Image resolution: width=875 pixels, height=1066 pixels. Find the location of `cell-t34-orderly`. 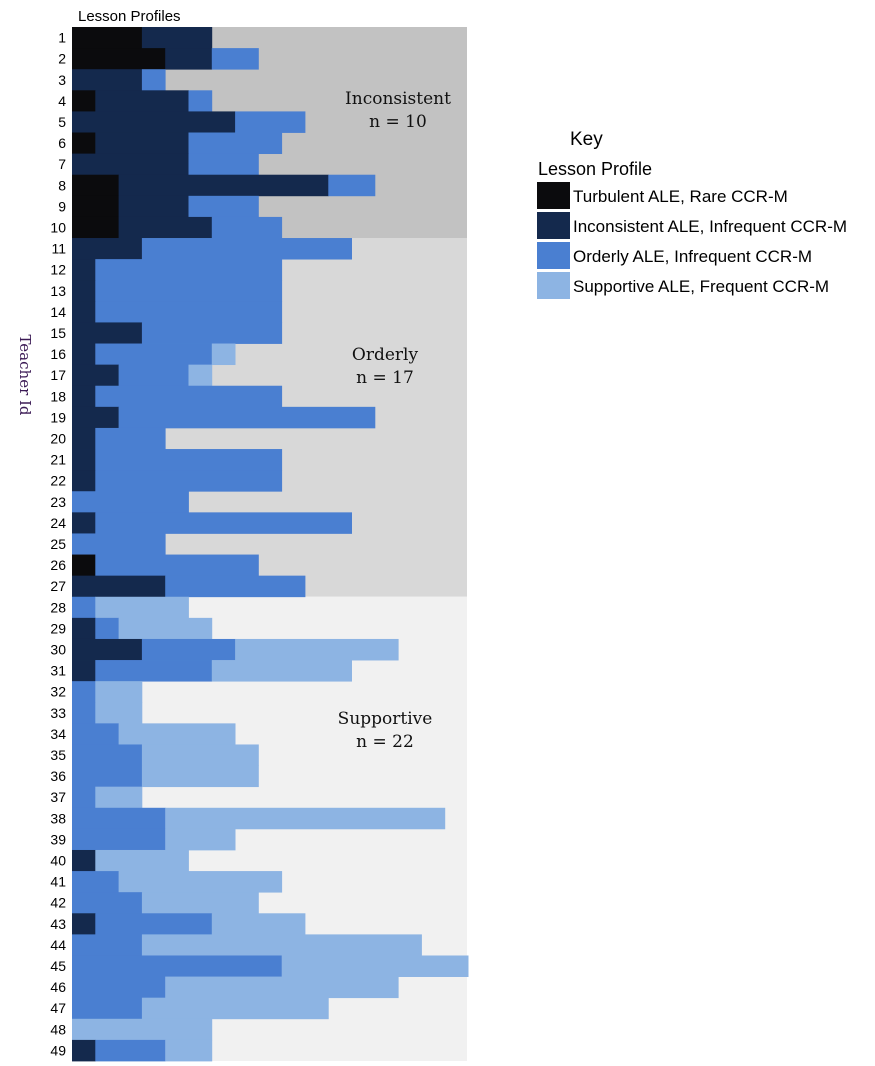

cell-t34-orderly is located at coordinates (95, 734).